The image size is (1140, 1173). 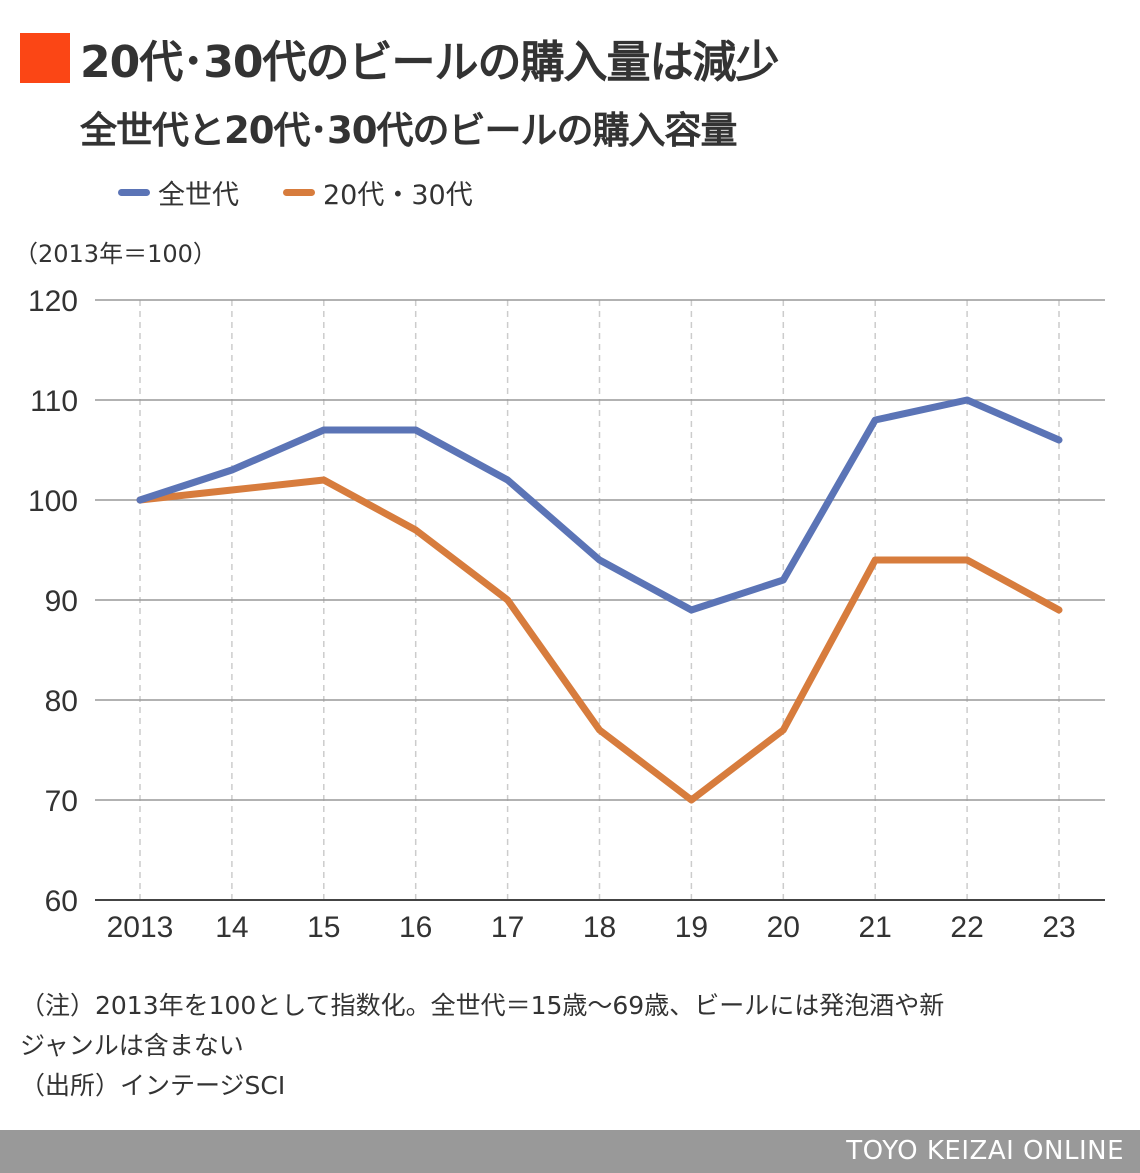 What do you see at coordinates (507, 927) in the screenshot?
I see `x-tick-label-17: 17` at bounding box center [507, 927].